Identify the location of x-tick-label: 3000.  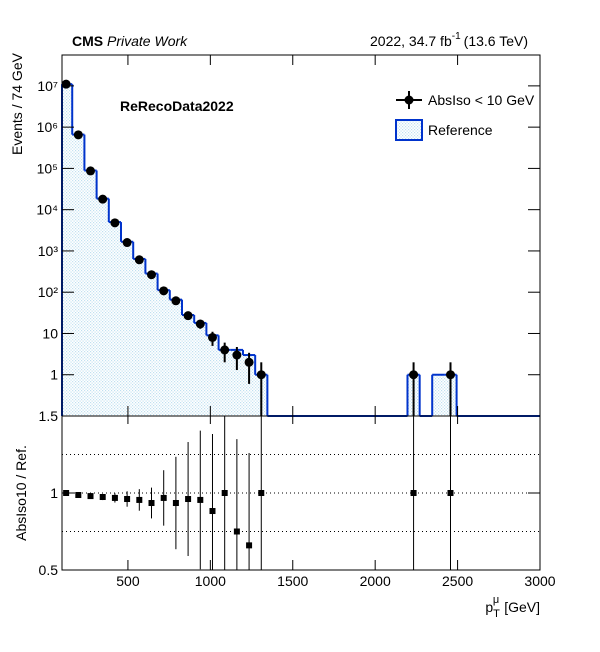
(539, 581).